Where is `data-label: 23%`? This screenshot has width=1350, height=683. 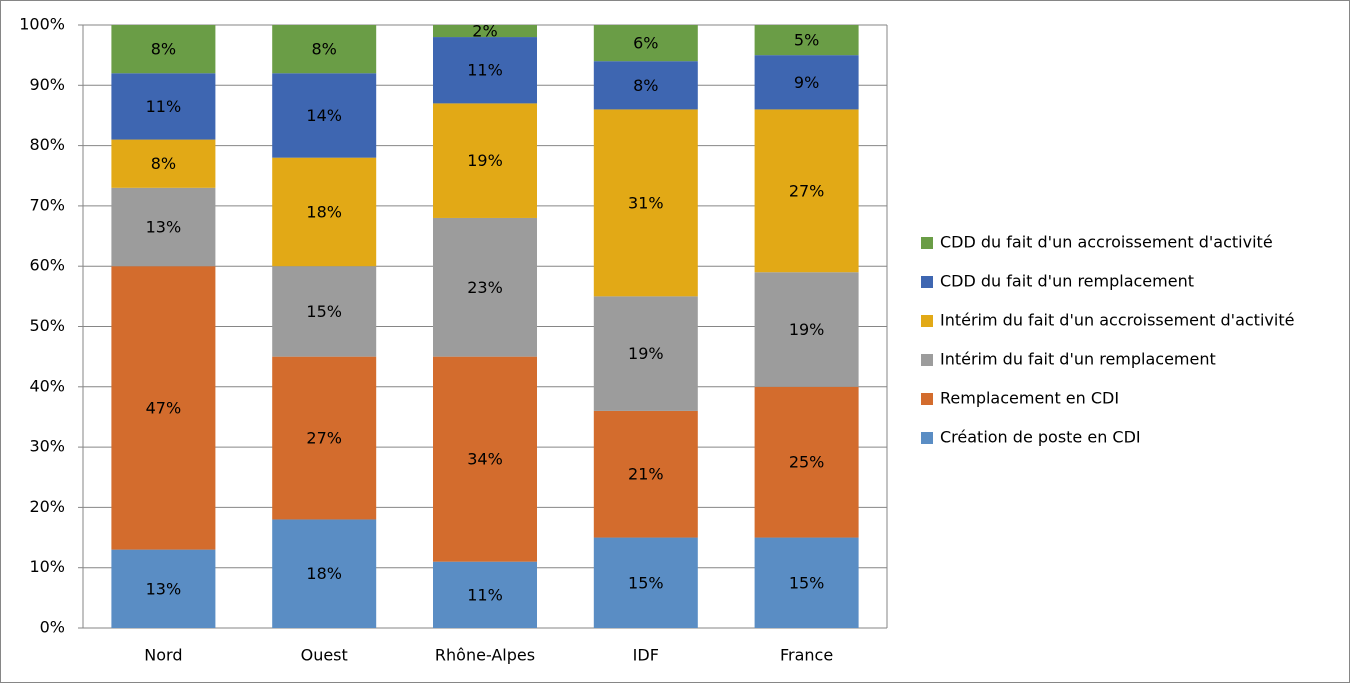 data-label: 23% is located at coordinates (485, 287).